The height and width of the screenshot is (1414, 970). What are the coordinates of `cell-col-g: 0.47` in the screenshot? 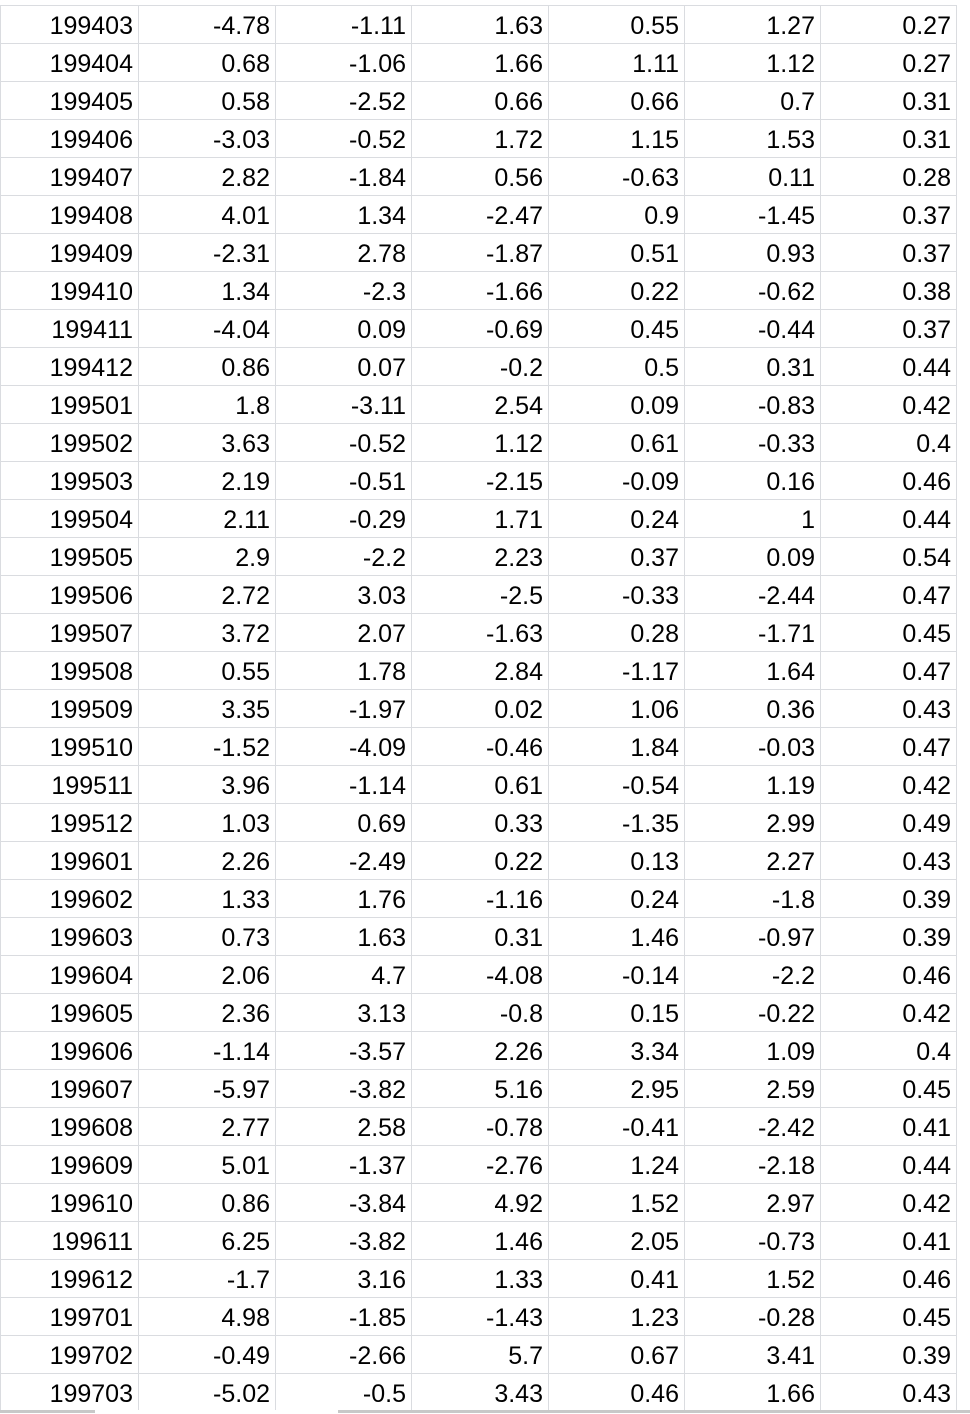 It's located at (888, 594).